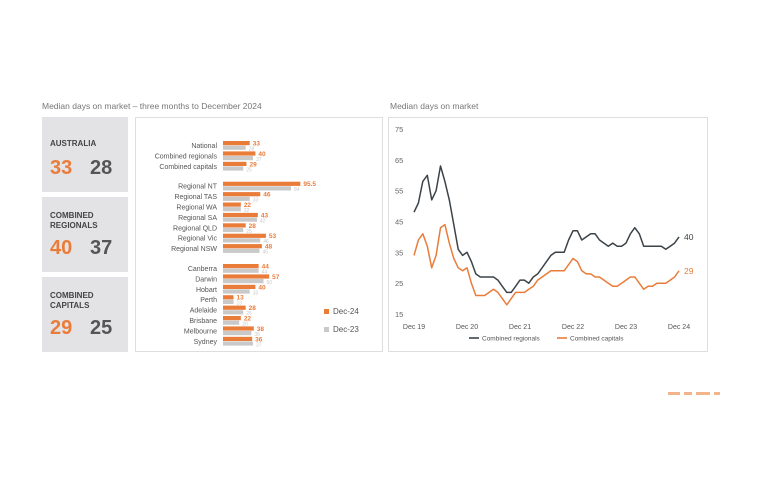 This screenshot has height=500, width=780. Describe the element at coordinates (434, 106) in the screenshot. I see `line-chart-title: Median days on market` at that location.